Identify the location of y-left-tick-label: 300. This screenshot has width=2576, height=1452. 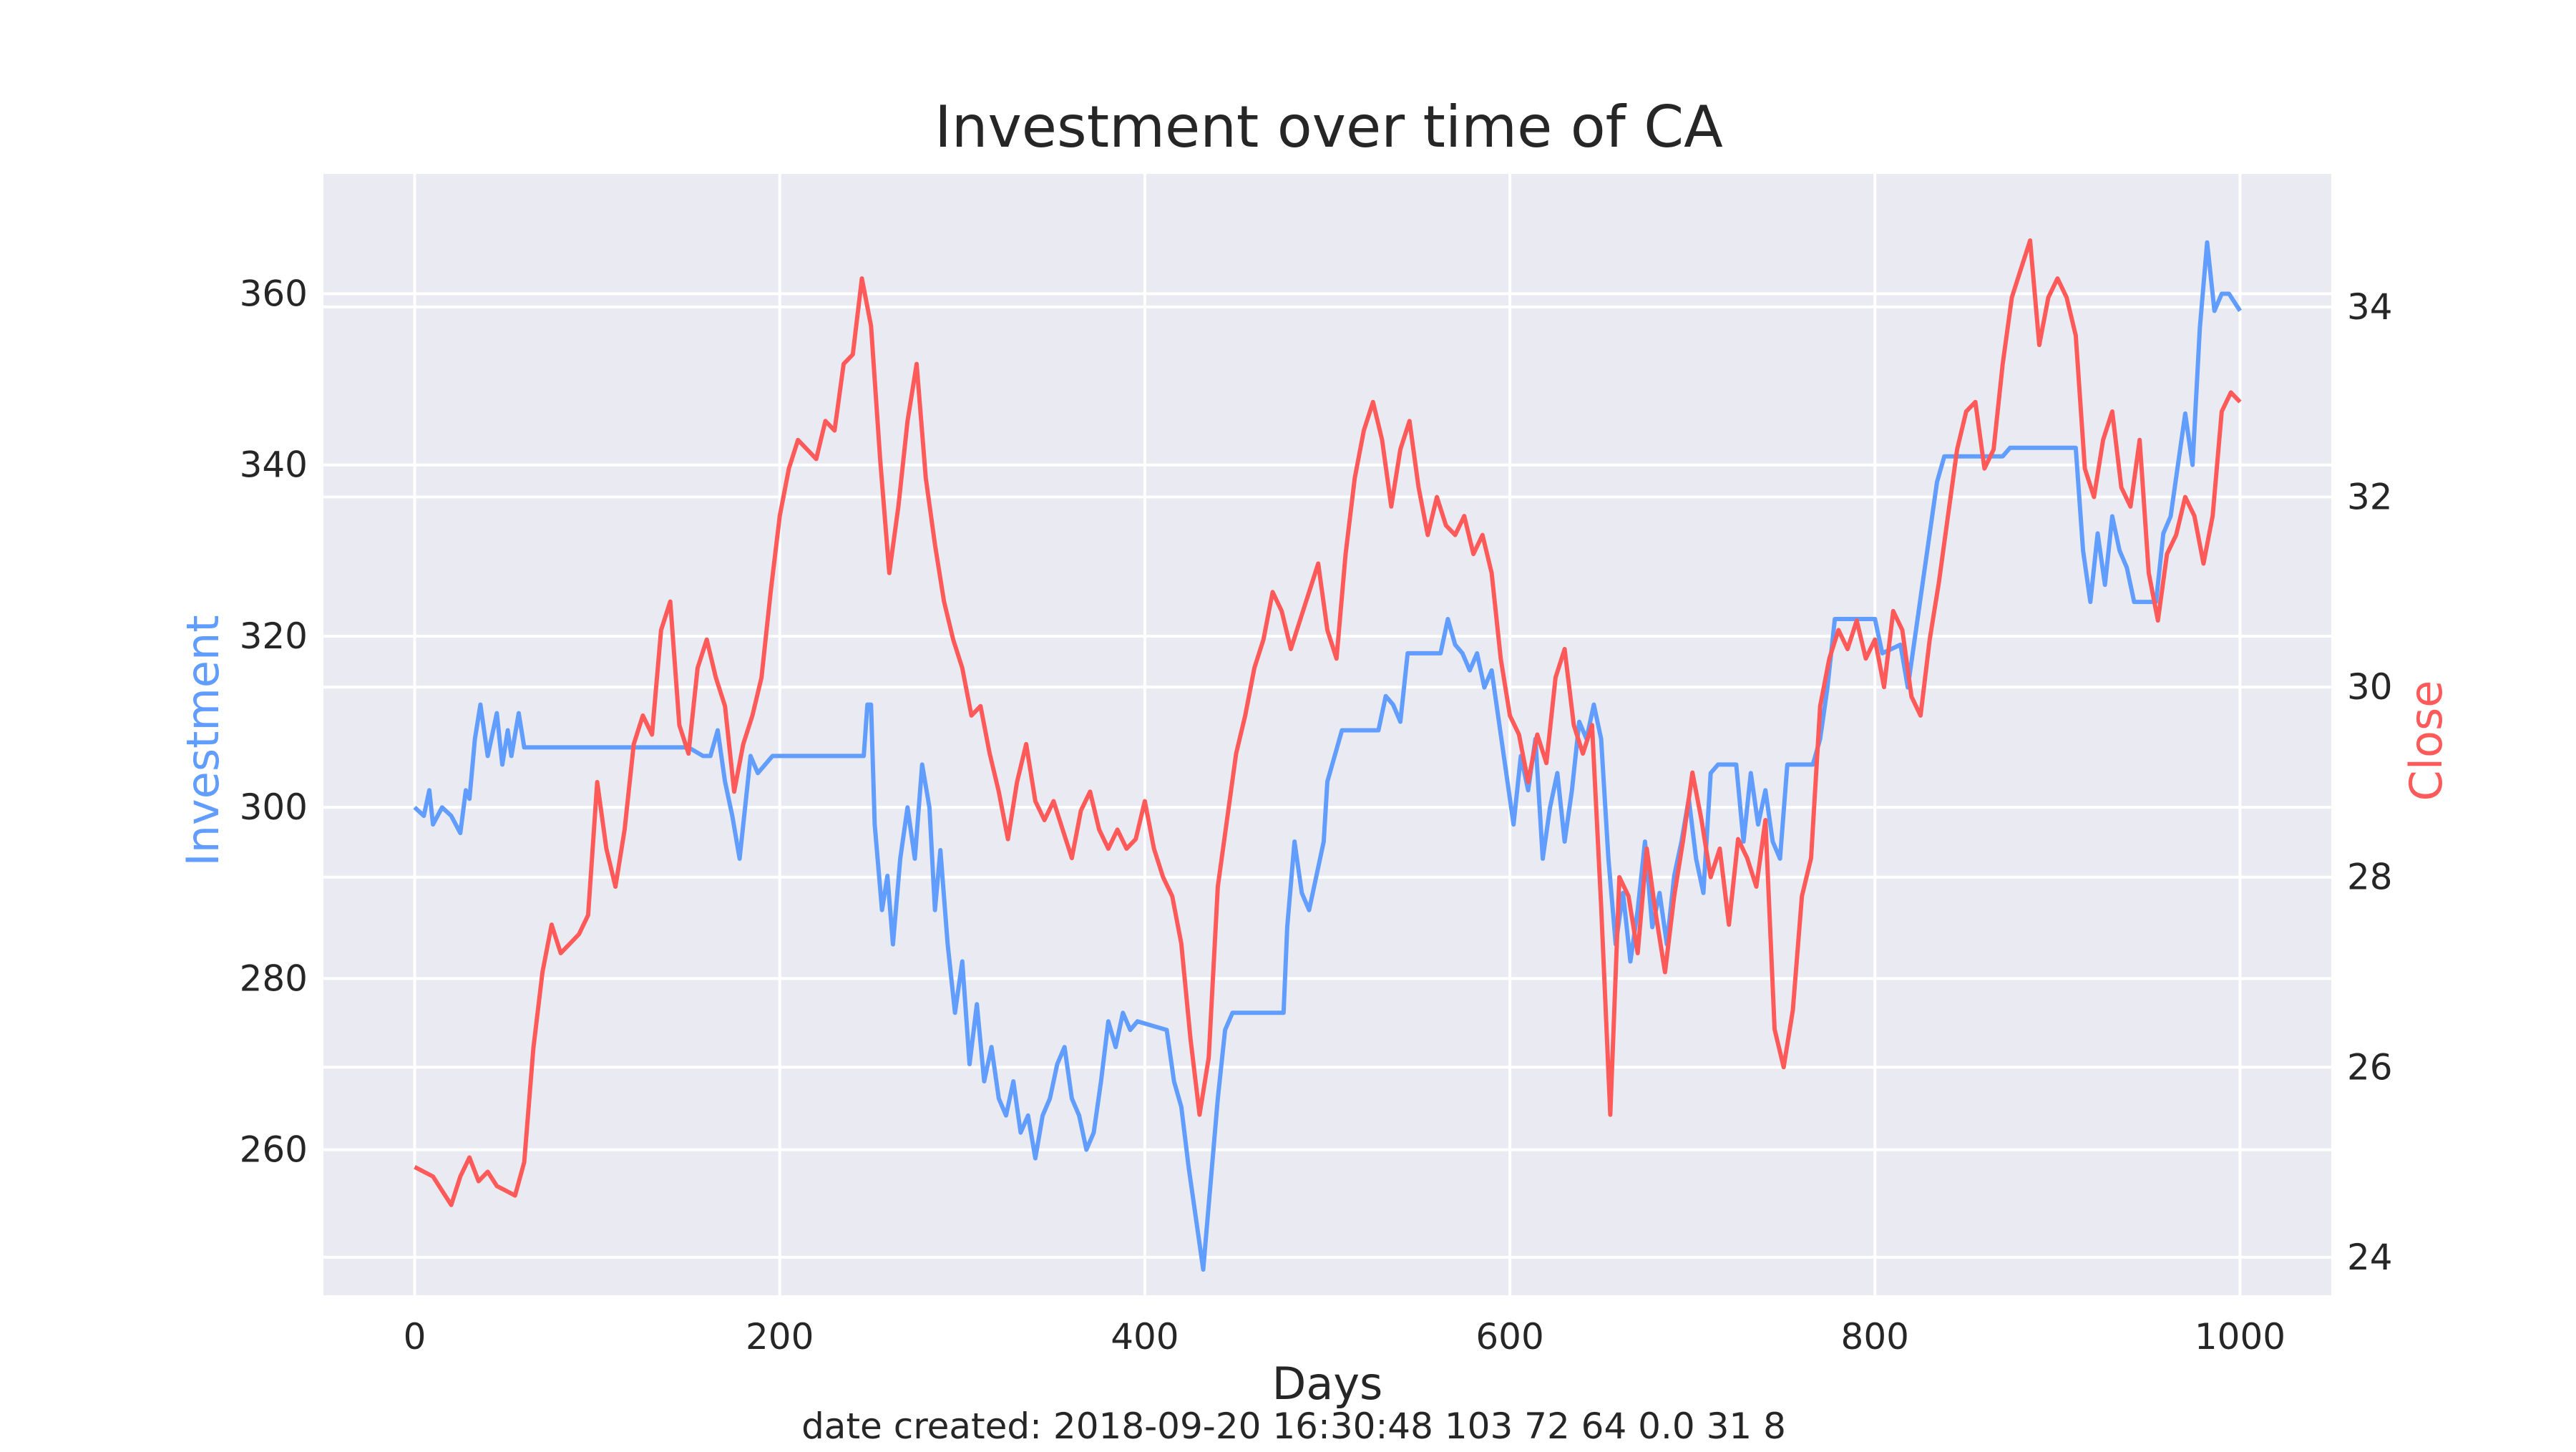
(274, 807).